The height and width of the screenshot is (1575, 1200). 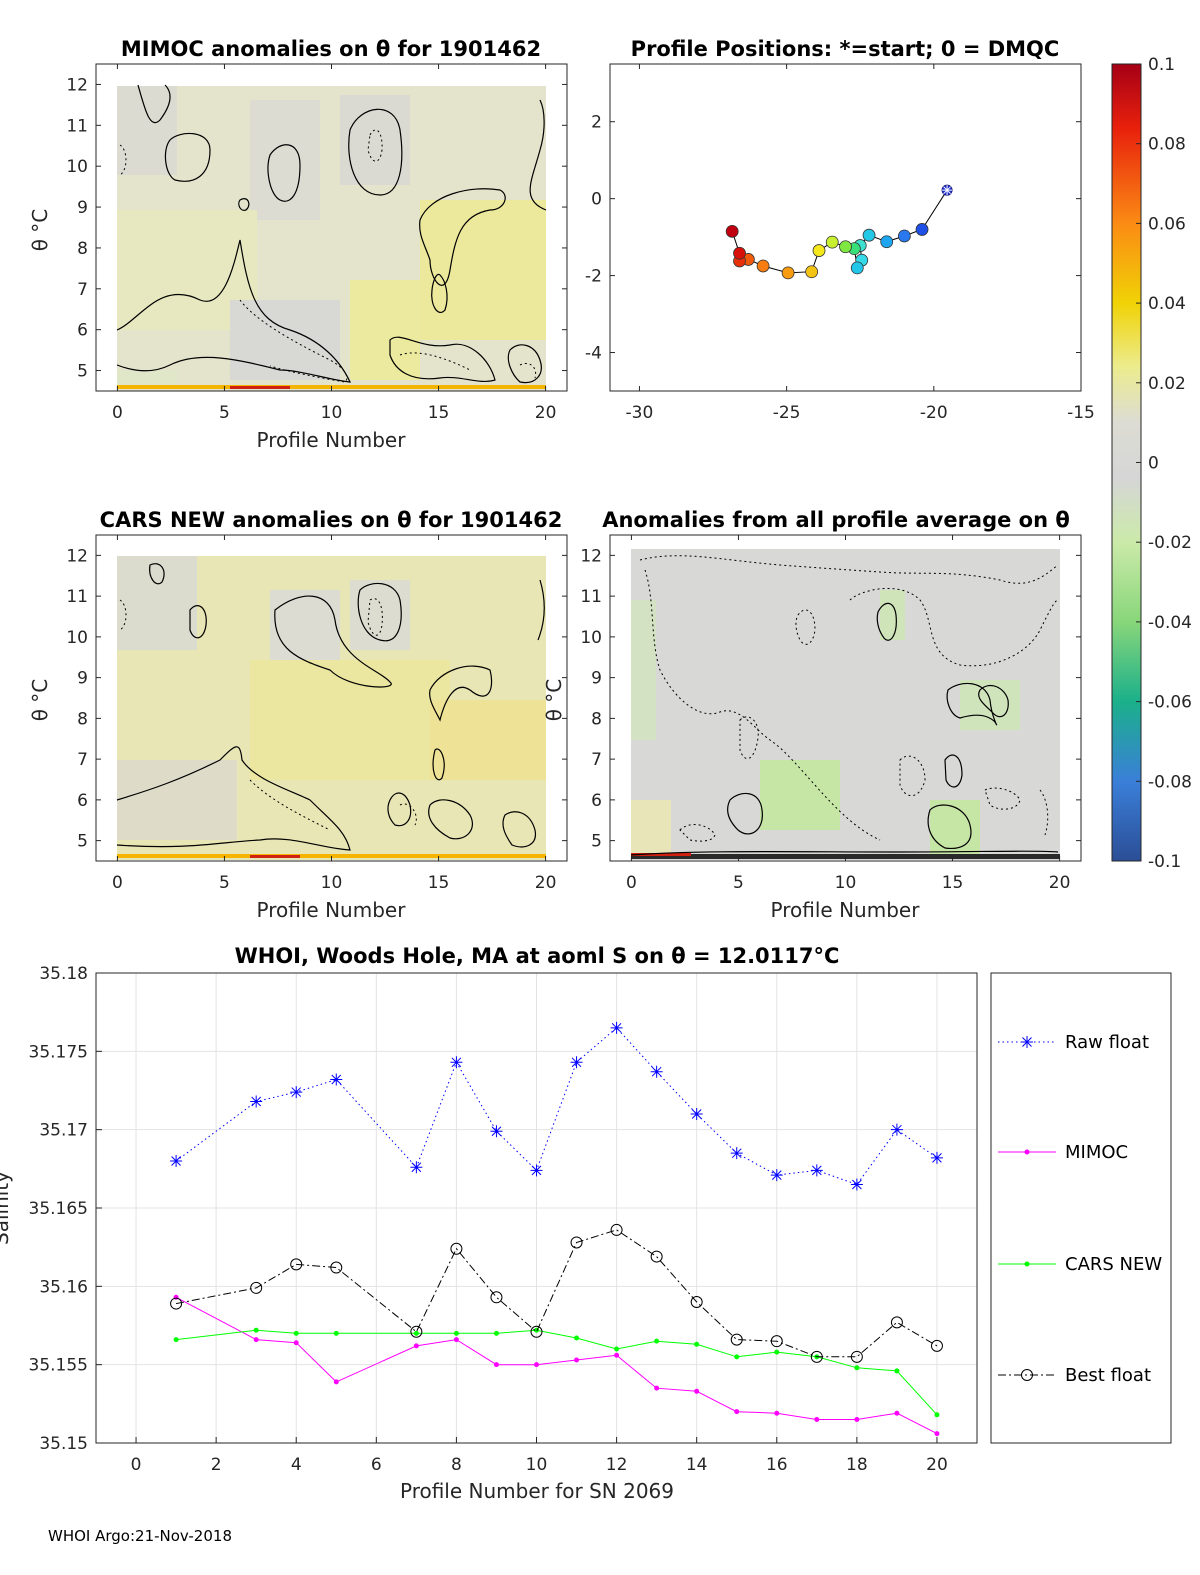 I want to click on start-star-icon, so click(x=947, y=190).